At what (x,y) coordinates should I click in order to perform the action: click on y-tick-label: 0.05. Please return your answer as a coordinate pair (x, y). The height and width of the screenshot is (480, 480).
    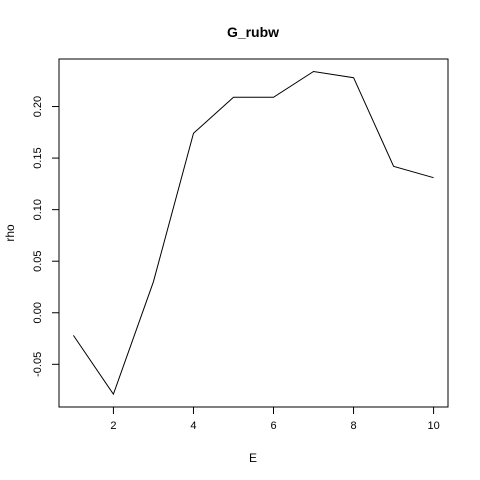
    Looking at the image, I should click on (38, 260).